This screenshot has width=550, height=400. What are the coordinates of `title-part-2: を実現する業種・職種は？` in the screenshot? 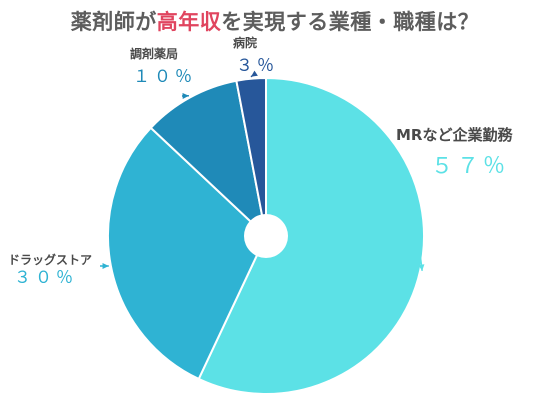 It's located at (350, 22).